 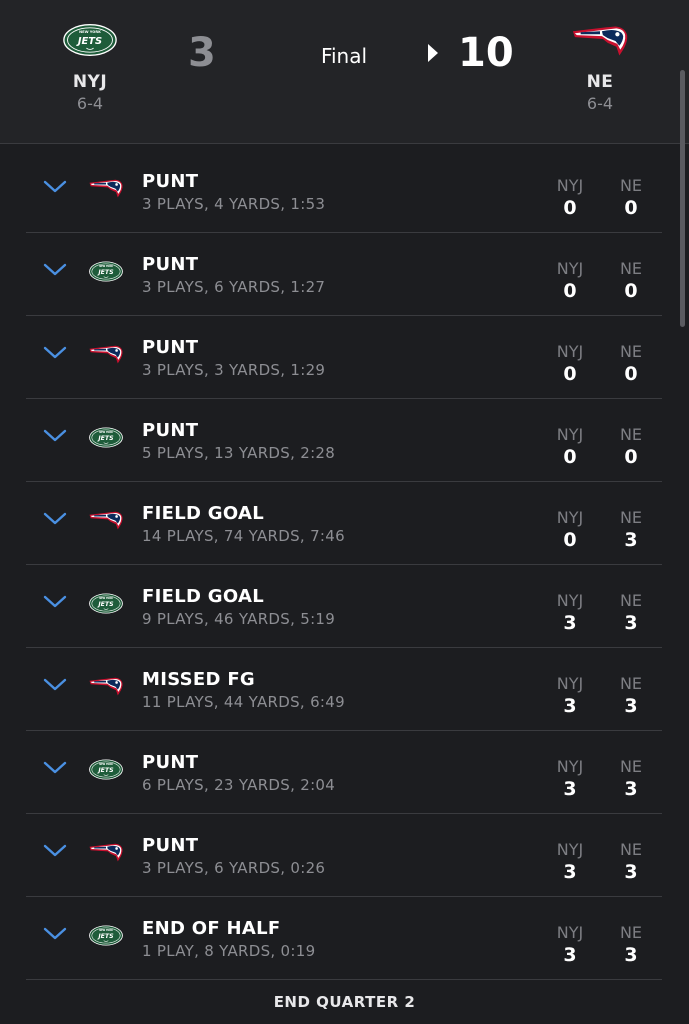 What do you see at coordinates (243, 536) in the screenshot?
I see `drive-summary: 14 PLAYS, 74 YARDS, 7:46` at bounding box center [243, 536].